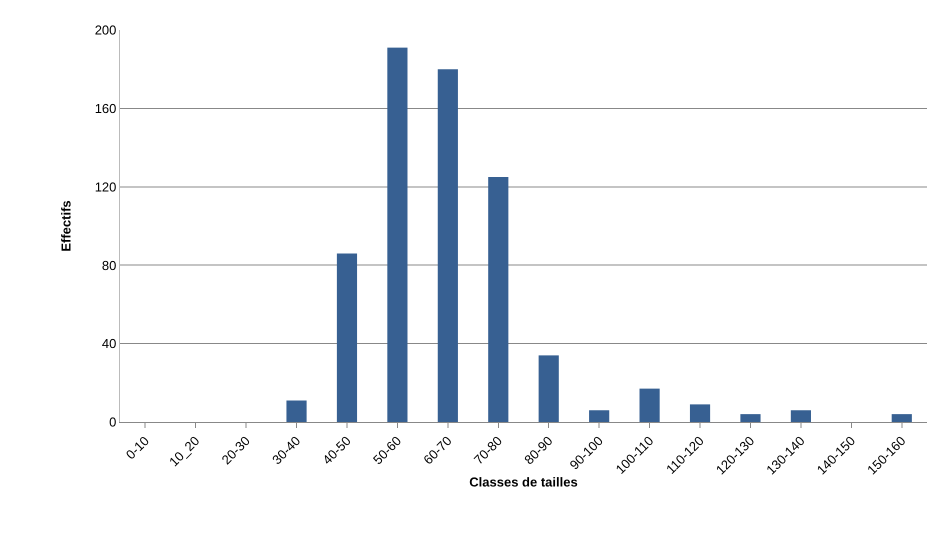  I want to click on y-tick-label: 0, so click(112, 422).